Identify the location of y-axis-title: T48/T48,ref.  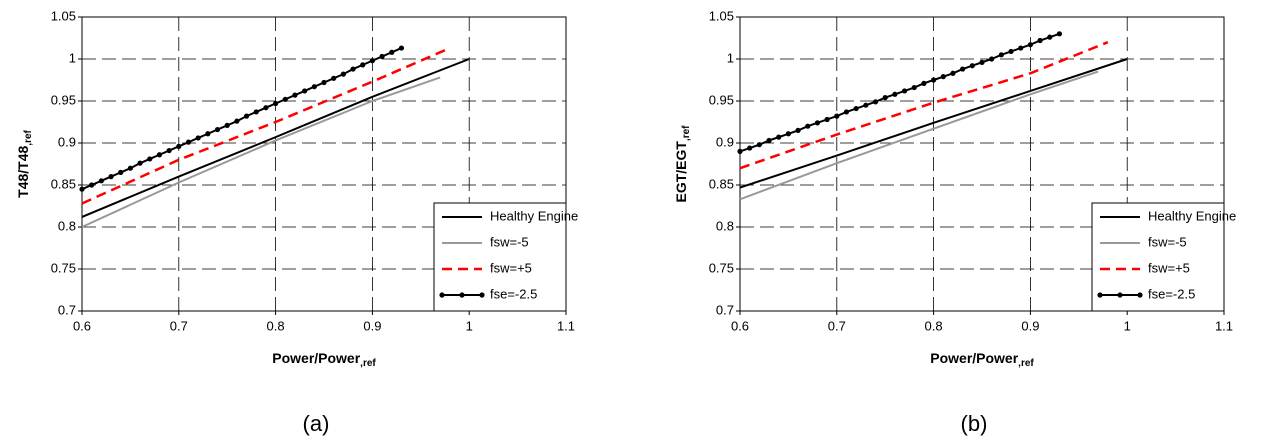
(24, 163).